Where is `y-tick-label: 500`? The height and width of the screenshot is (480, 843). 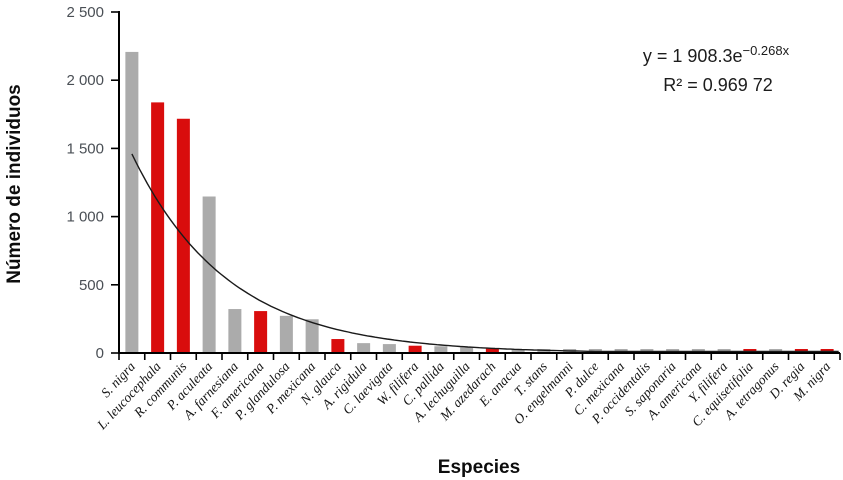
y-tick-label: 500 is located at coordinates (91, 285).